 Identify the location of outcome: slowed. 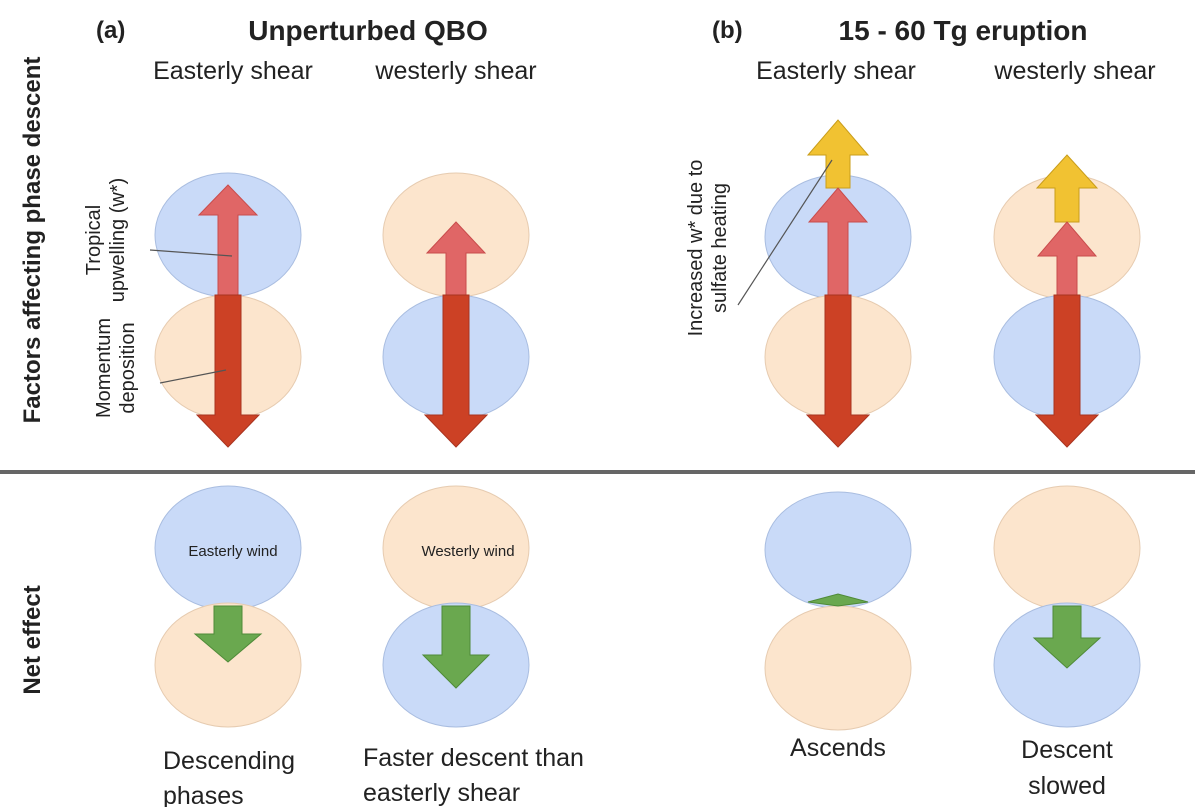
(1067, 786).